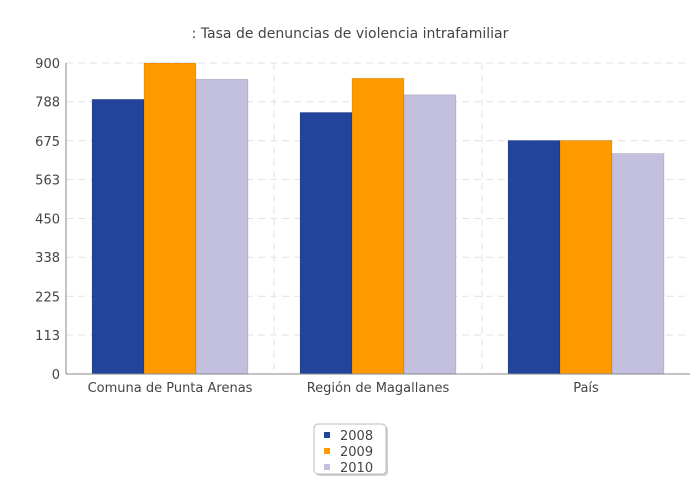 This screenshot has width=700, height=500. I want to click on legend-swatch-2010, so click(327, 467).